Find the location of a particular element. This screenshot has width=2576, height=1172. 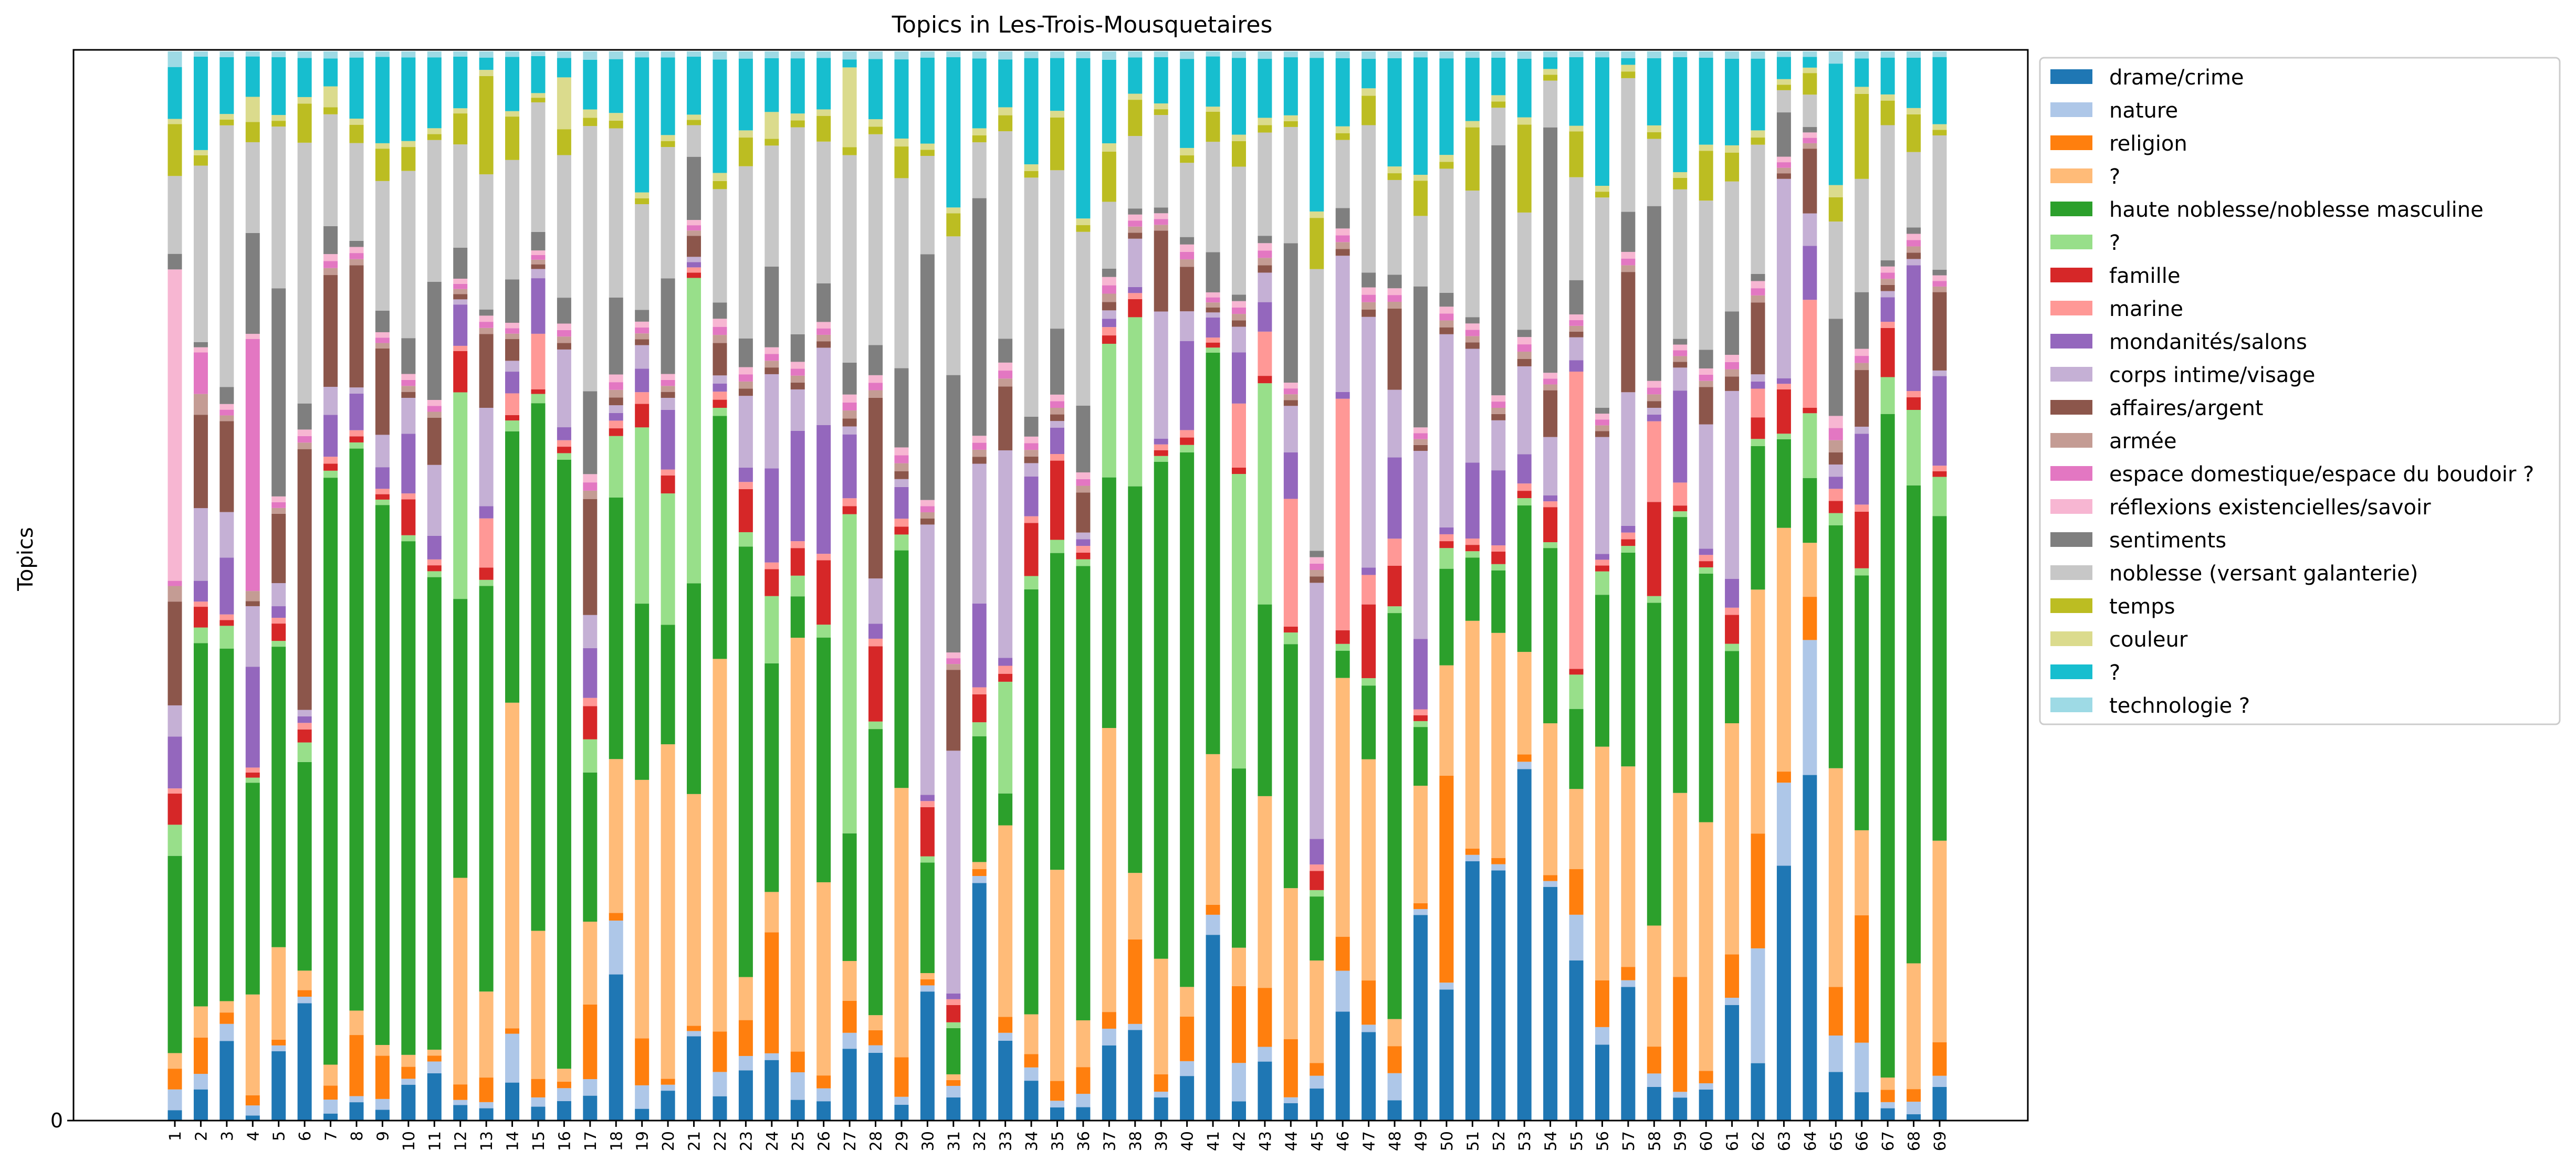

y-axis-label: Topics is located at coordinates (26, 559).